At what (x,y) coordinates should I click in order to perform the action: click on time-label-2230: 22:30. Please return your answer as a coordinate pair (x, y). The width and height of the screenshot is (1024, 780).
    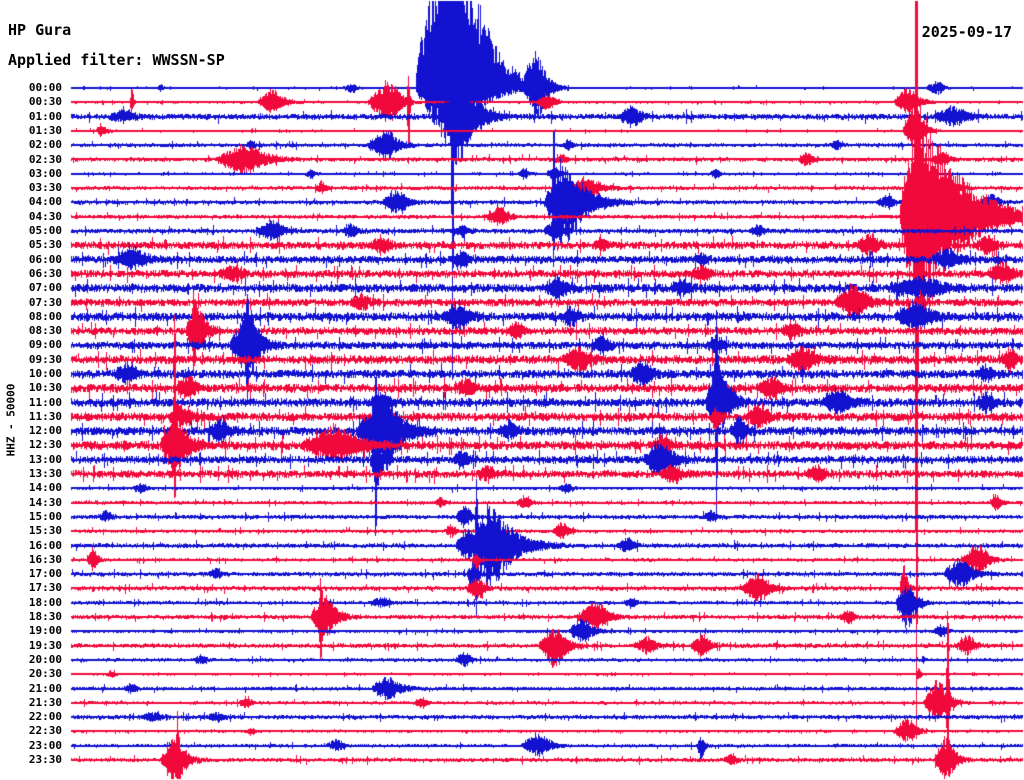
    Looking at the image, I should click on (45, 731).